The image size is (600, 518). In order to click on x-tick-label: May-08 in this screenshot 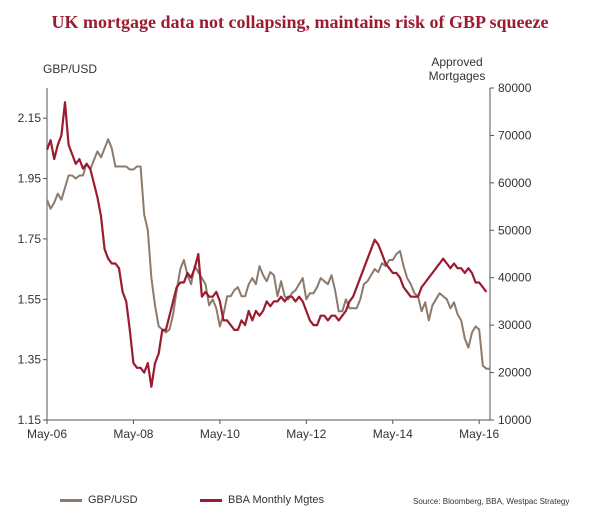, I will do `click(133, 434)`.